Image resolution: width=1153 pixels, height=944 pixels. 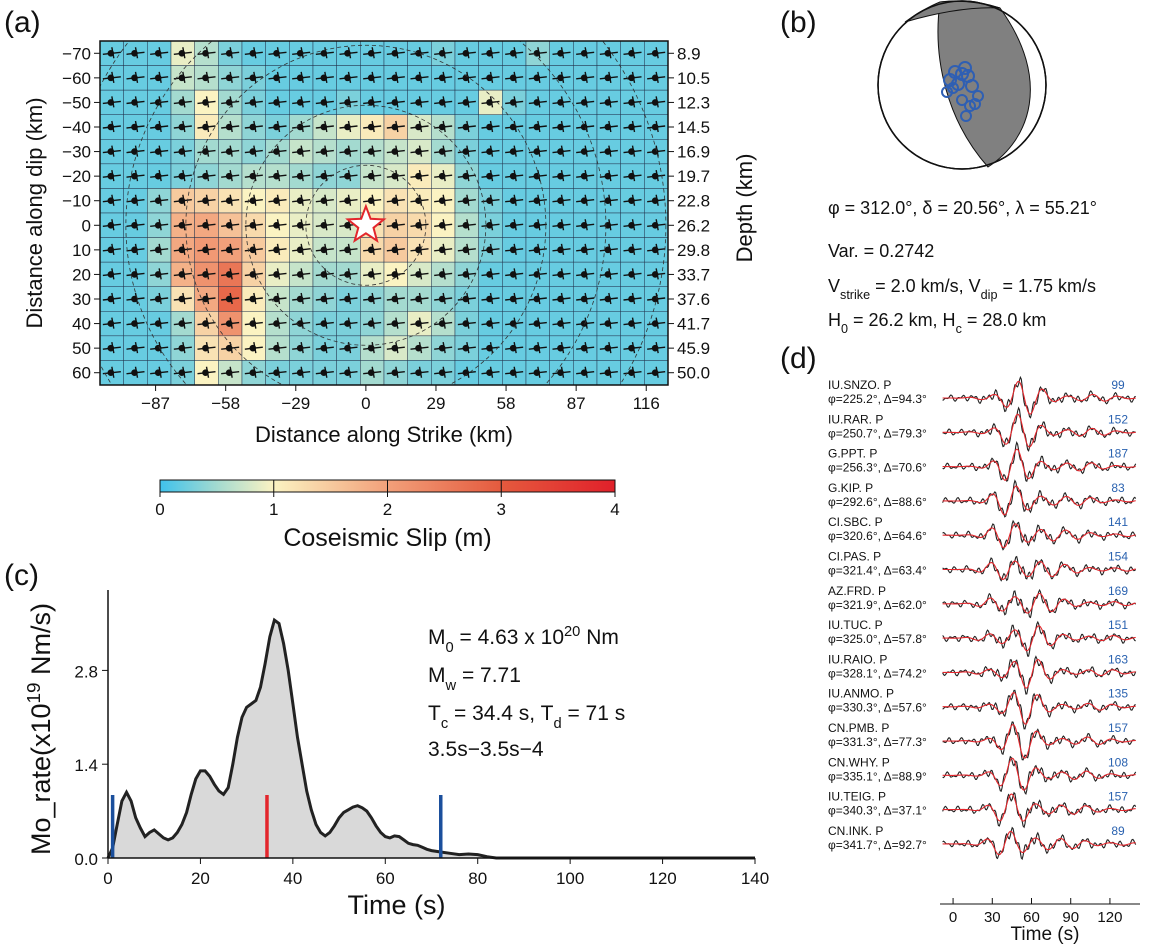 I want to click on text-part: 19, so click(x=34, y=692).